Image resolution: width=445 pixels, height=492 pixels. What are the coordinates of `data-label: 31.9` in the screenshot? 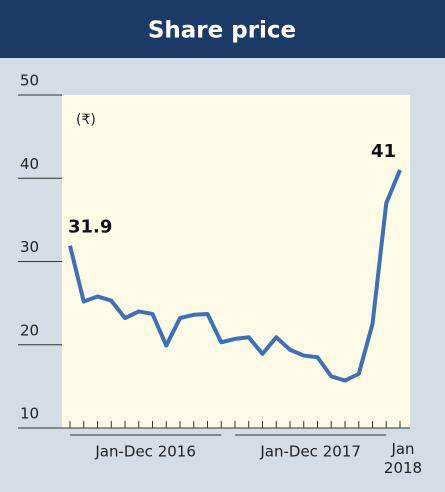 It's located at (90, 227).